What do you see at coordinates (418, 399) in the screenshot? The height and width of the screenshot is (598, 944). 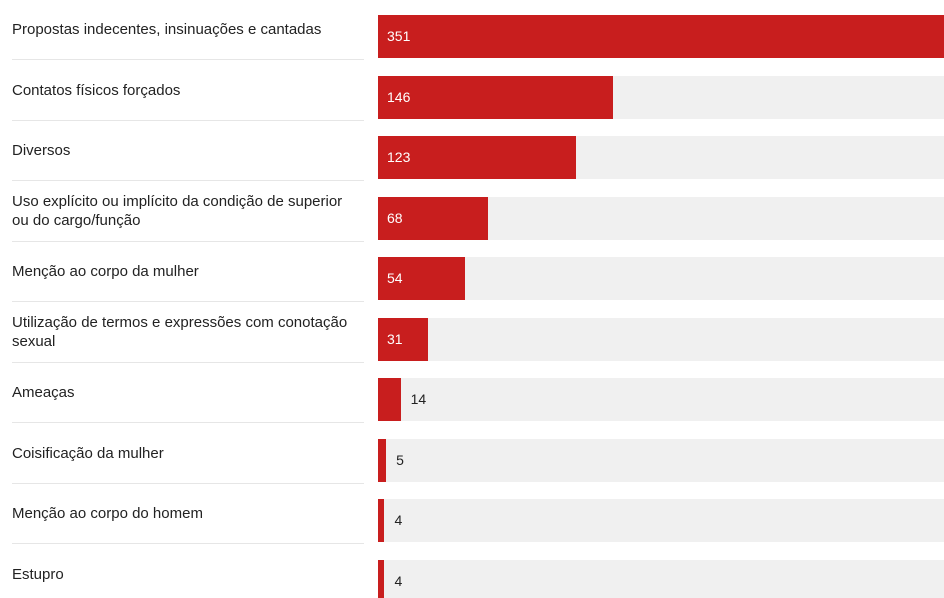 I see `value-label: 14` at bounding box center [418, 399].